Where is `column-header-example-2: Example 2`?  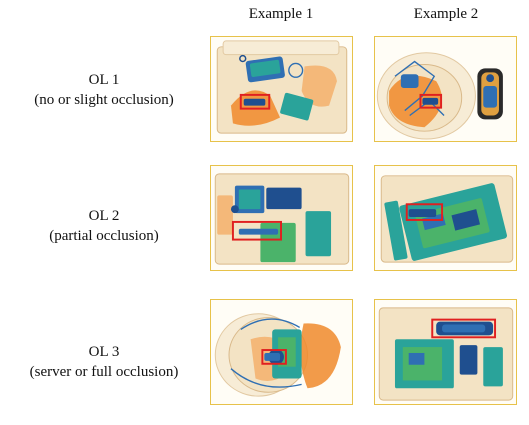
column-header-example-2: Example 2 is located at coordinates (446, 14).